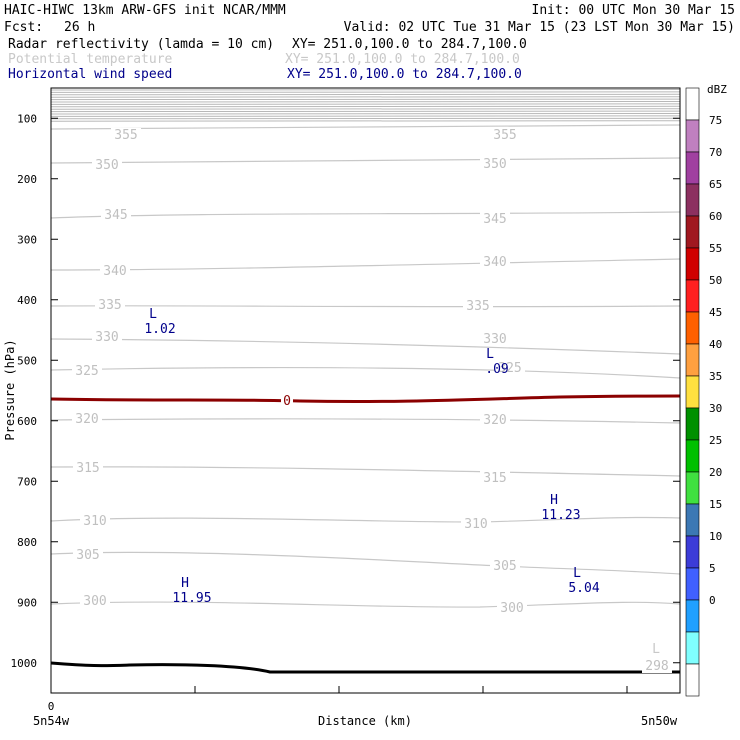 The height and width of the screenshot is (740, 740). What do you see at coordinates (191, 598) in the screenshot?
I see `extremum-value: 11.95` at bounding box center [191, 598].